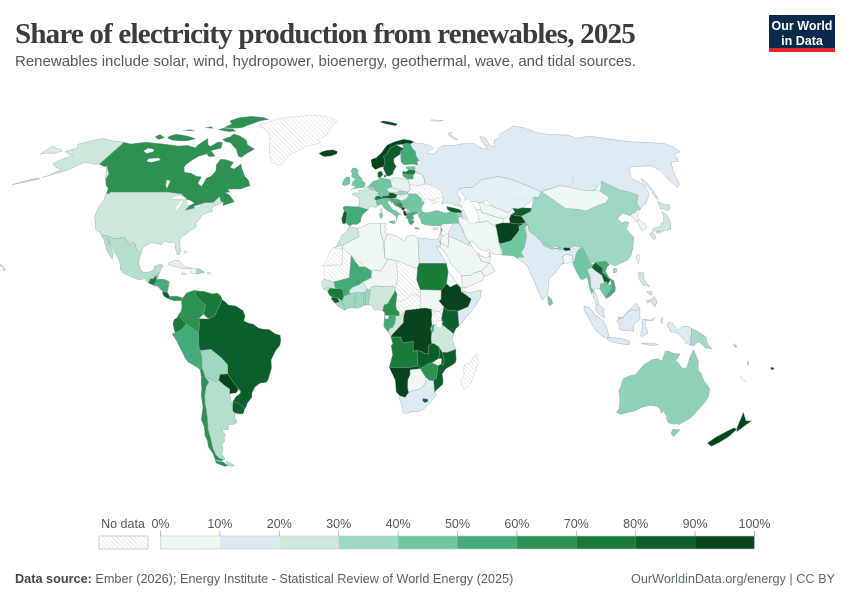 Image resolution: width=850 pixels, height=600 pixels. What do you see at coordinates (160, 524) in the screenshot?
I see `svg-text: 0%` at bounding box center [160, 524].